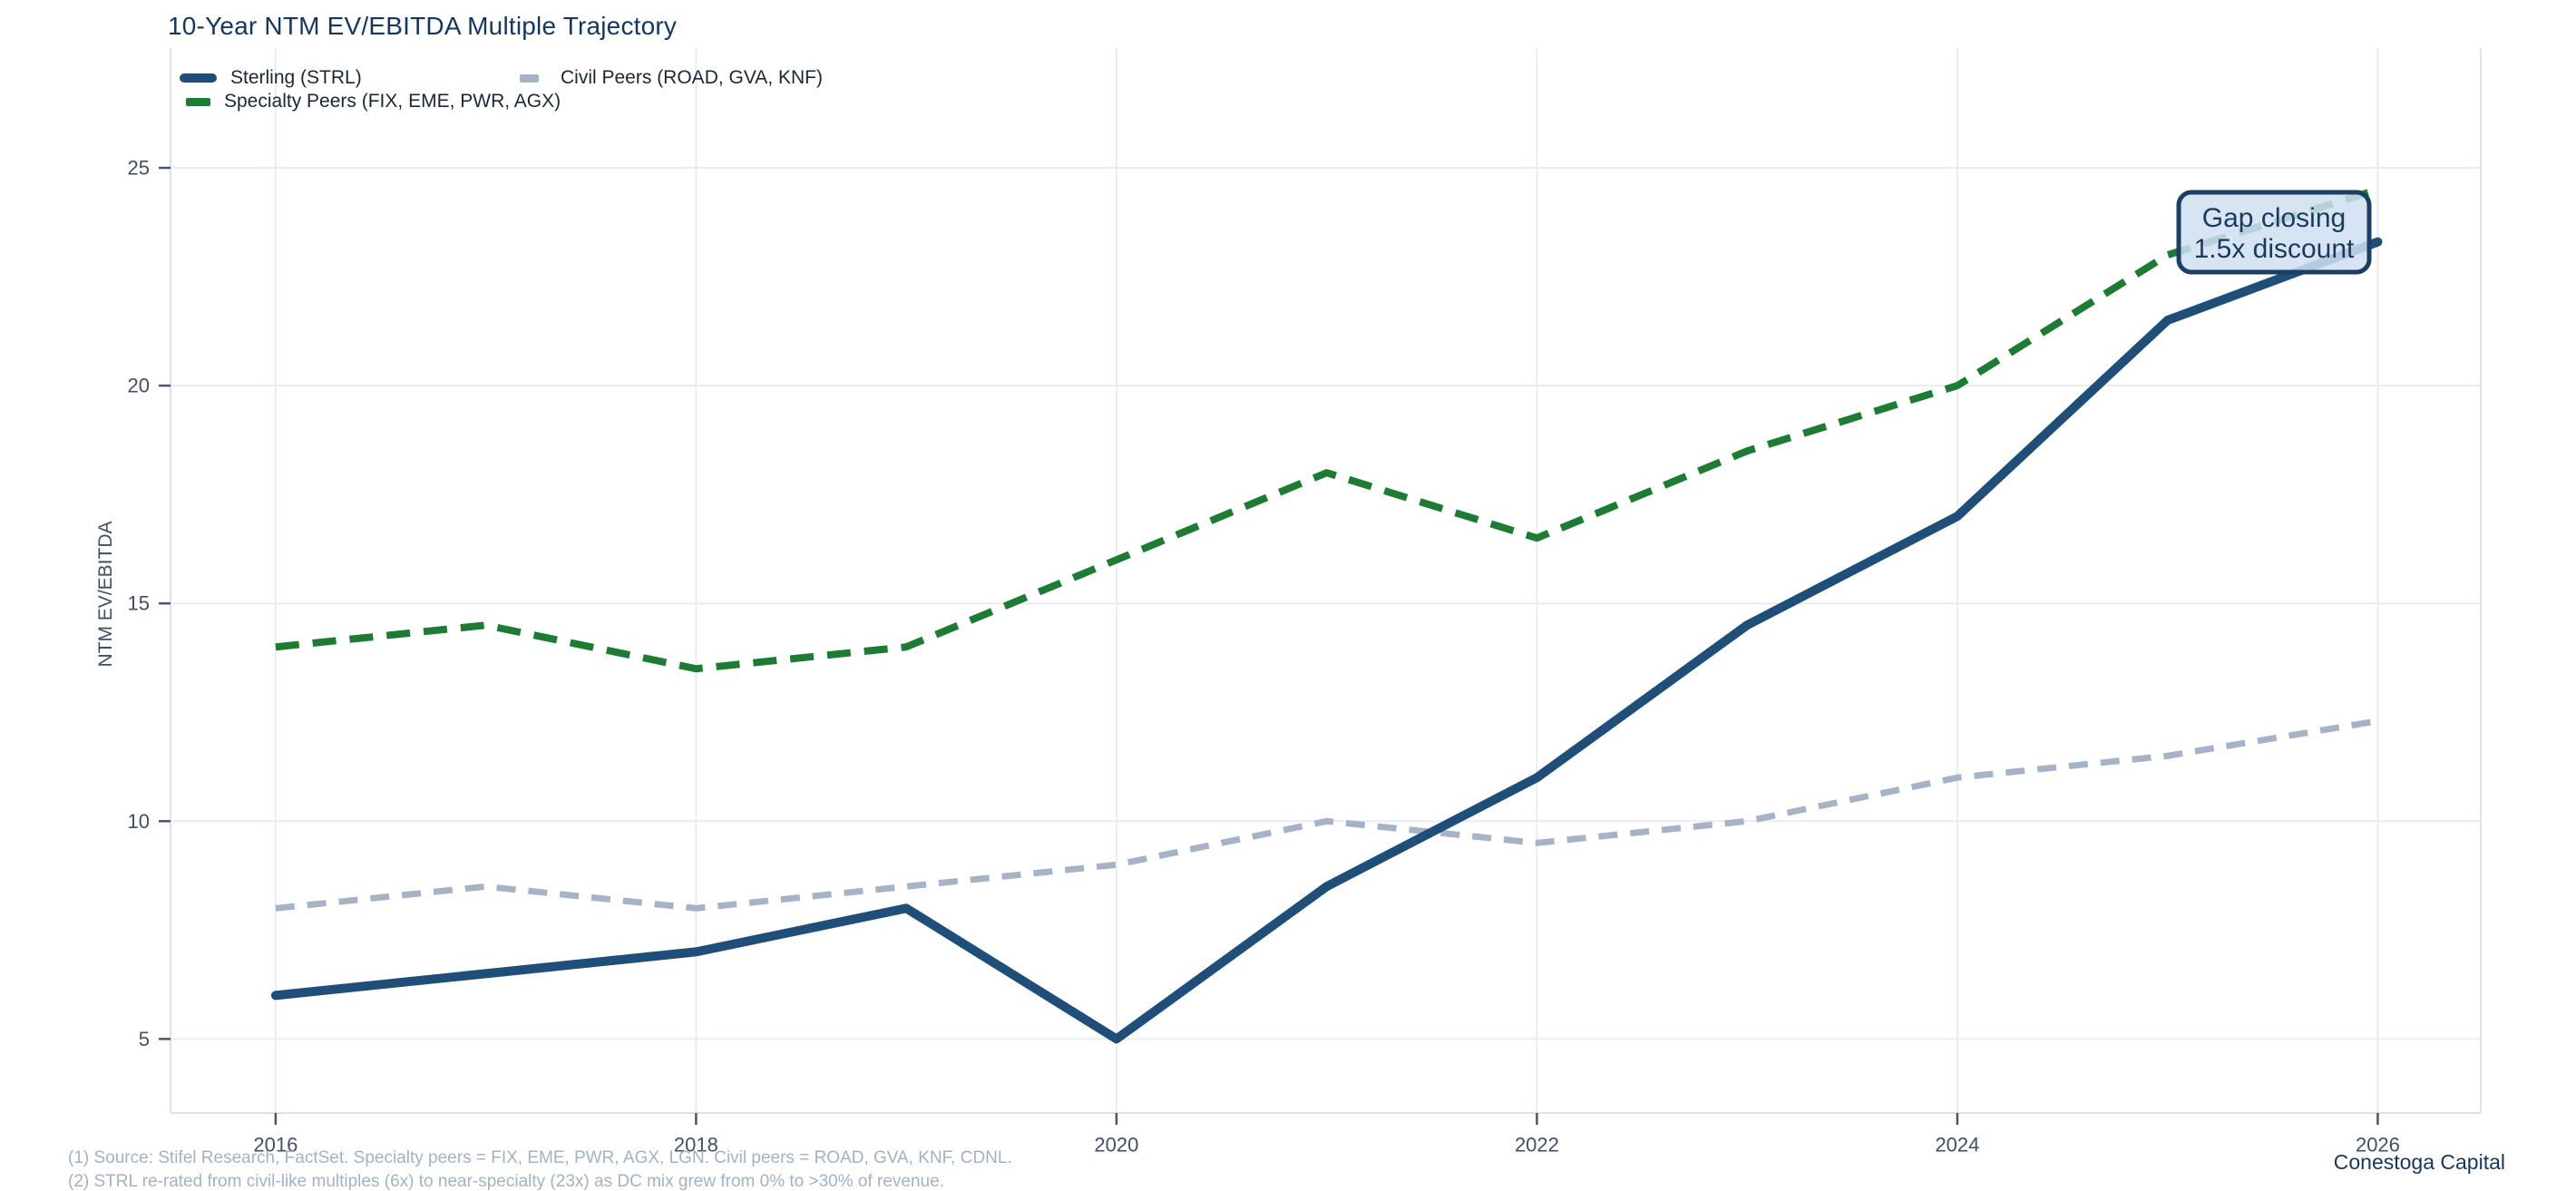  What do you see at coordinates (198, 78) in the screenshot?
I see `sterling-line-swatch-icon` at bounding box center [198, 78].